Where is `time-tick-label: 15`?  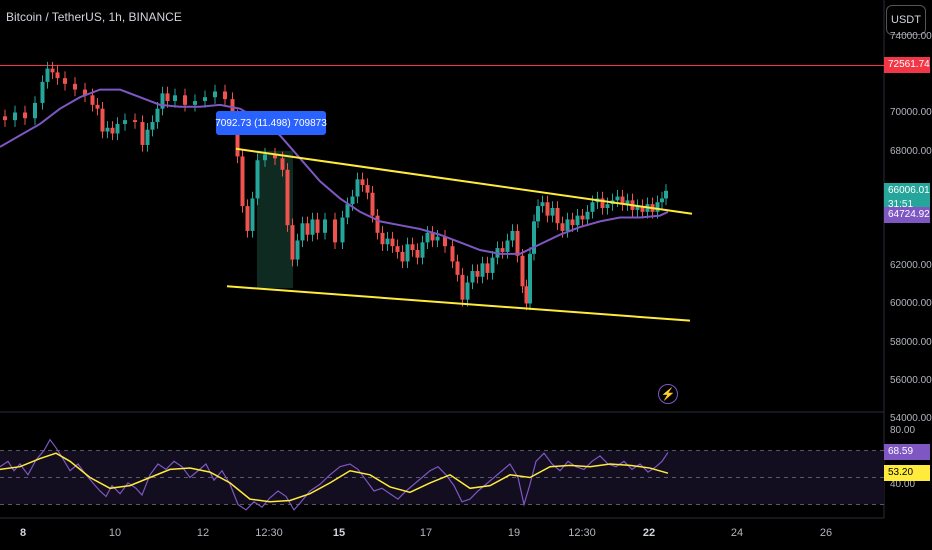 time-tick-label: 15 is located at coordinates (339, 533).